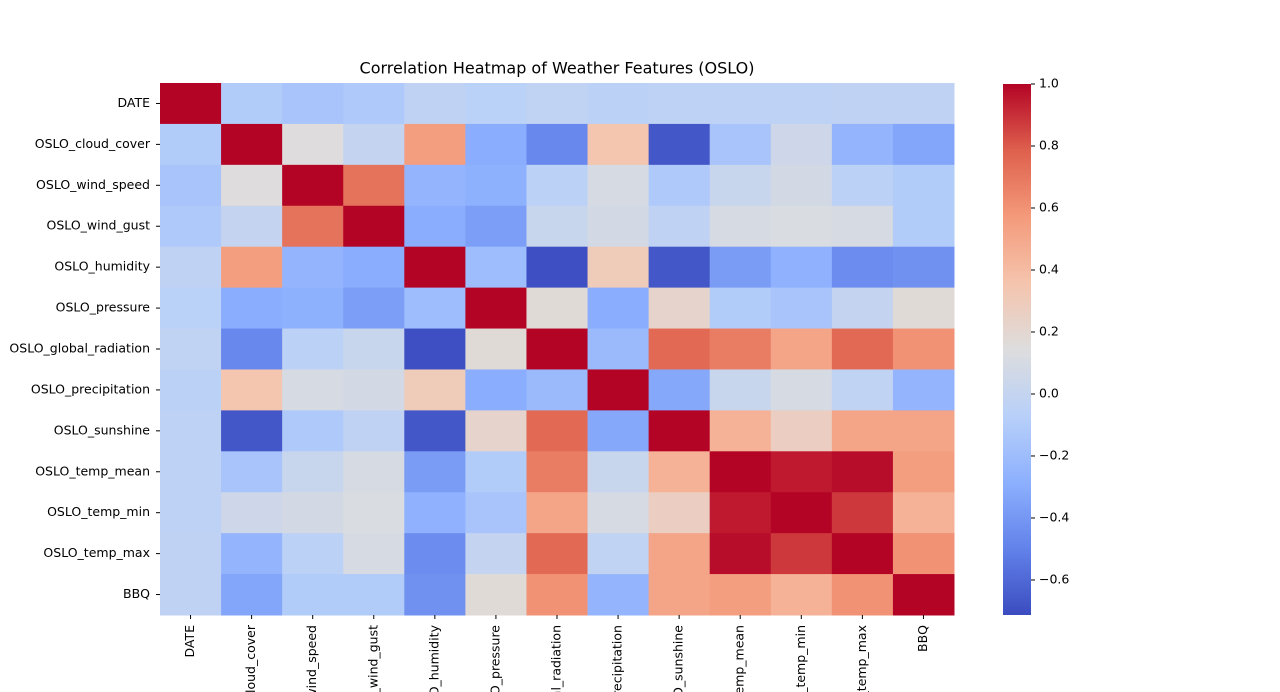  What do you see at coordinates (189, 641) in the screenshot?
I see `x-tick-label: DATE` at bounding box center [189, 641].